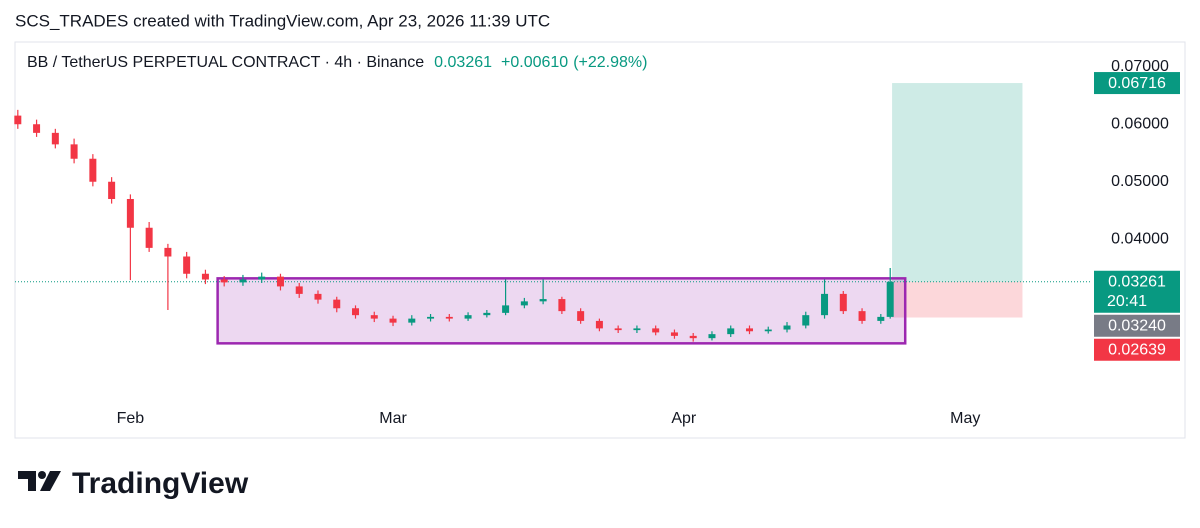  What do you see at coordinates (965, 418) in the screenshot?
I see `x-tick-label: May` at bounding box center [965, 418].